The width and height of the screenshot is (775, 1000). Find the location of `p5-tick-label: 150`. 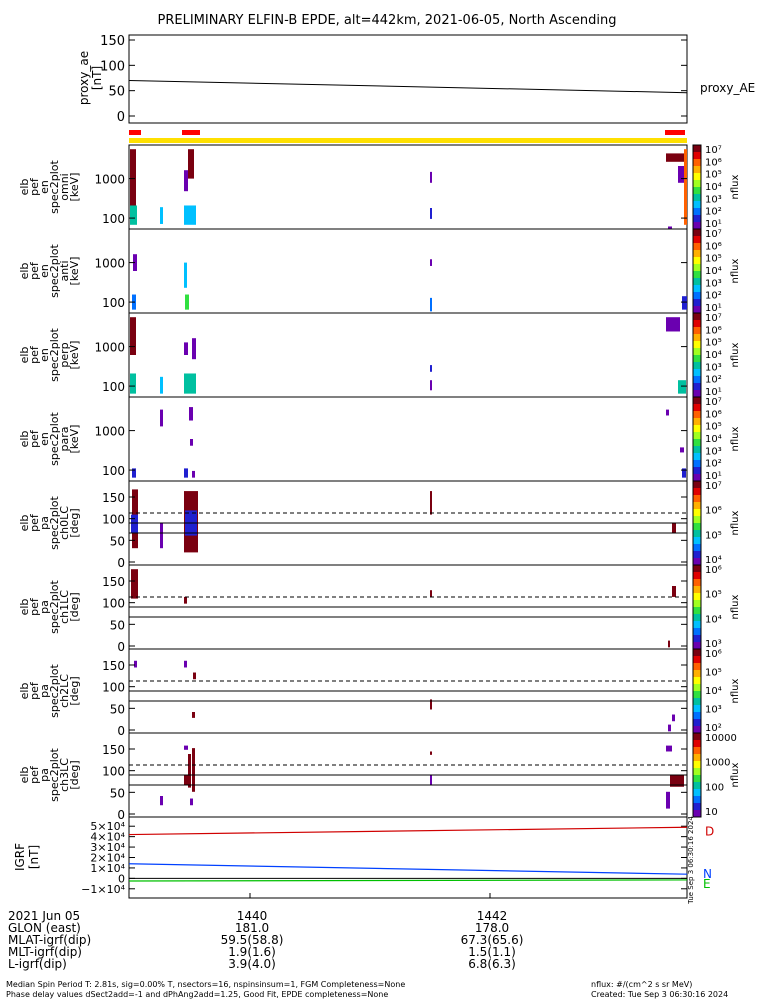

p5-tick-label: 150 is located at coordinates (113, 498).